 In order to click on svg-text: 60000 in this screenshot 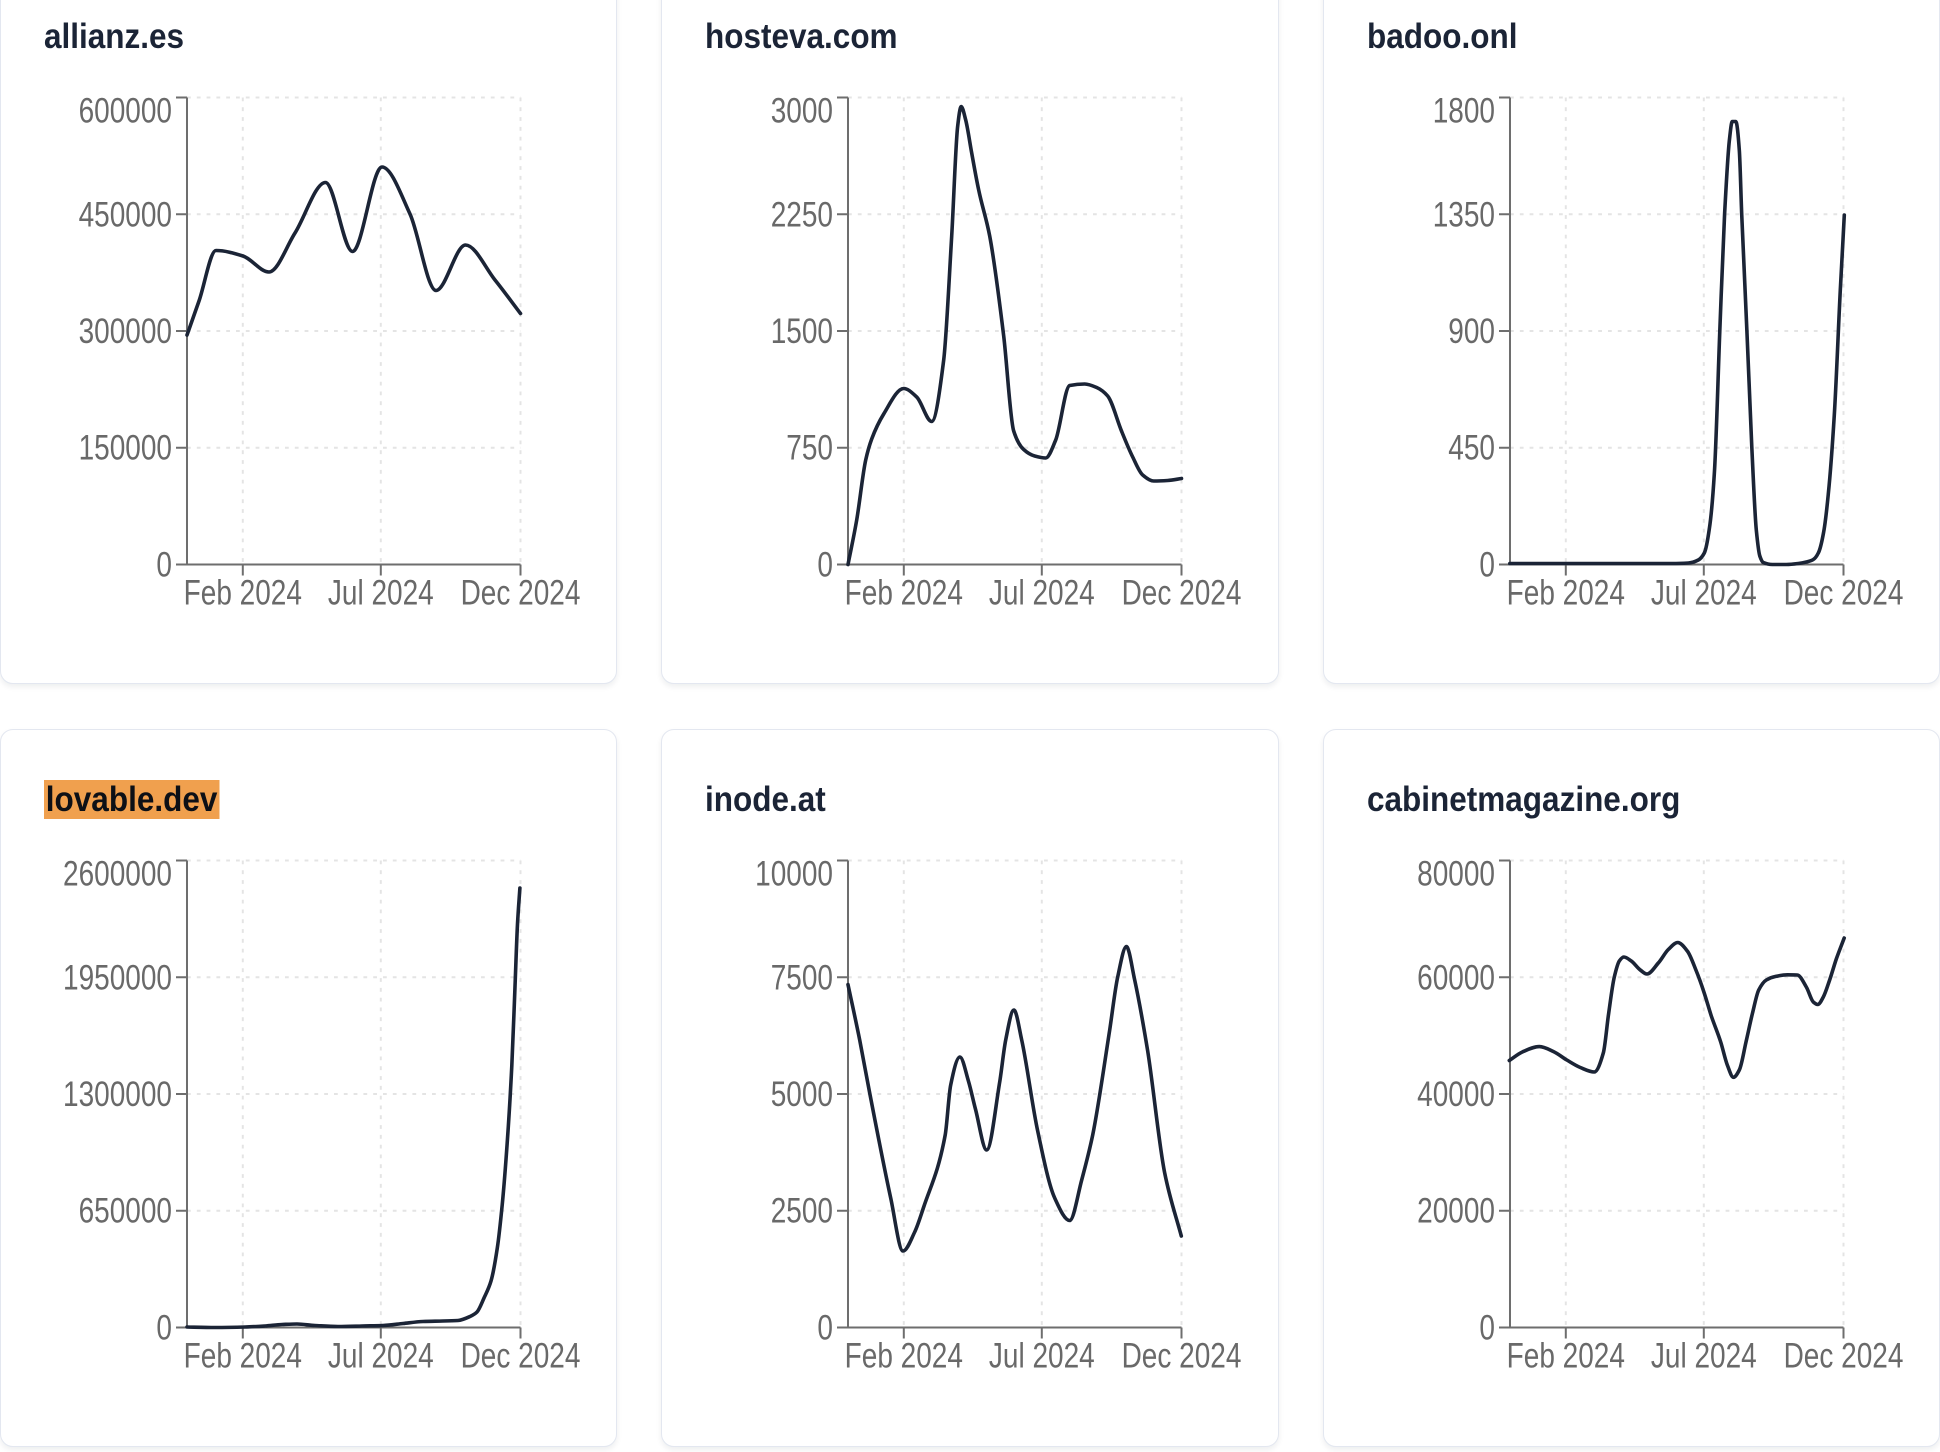, I will do `click(1456, 977)`.